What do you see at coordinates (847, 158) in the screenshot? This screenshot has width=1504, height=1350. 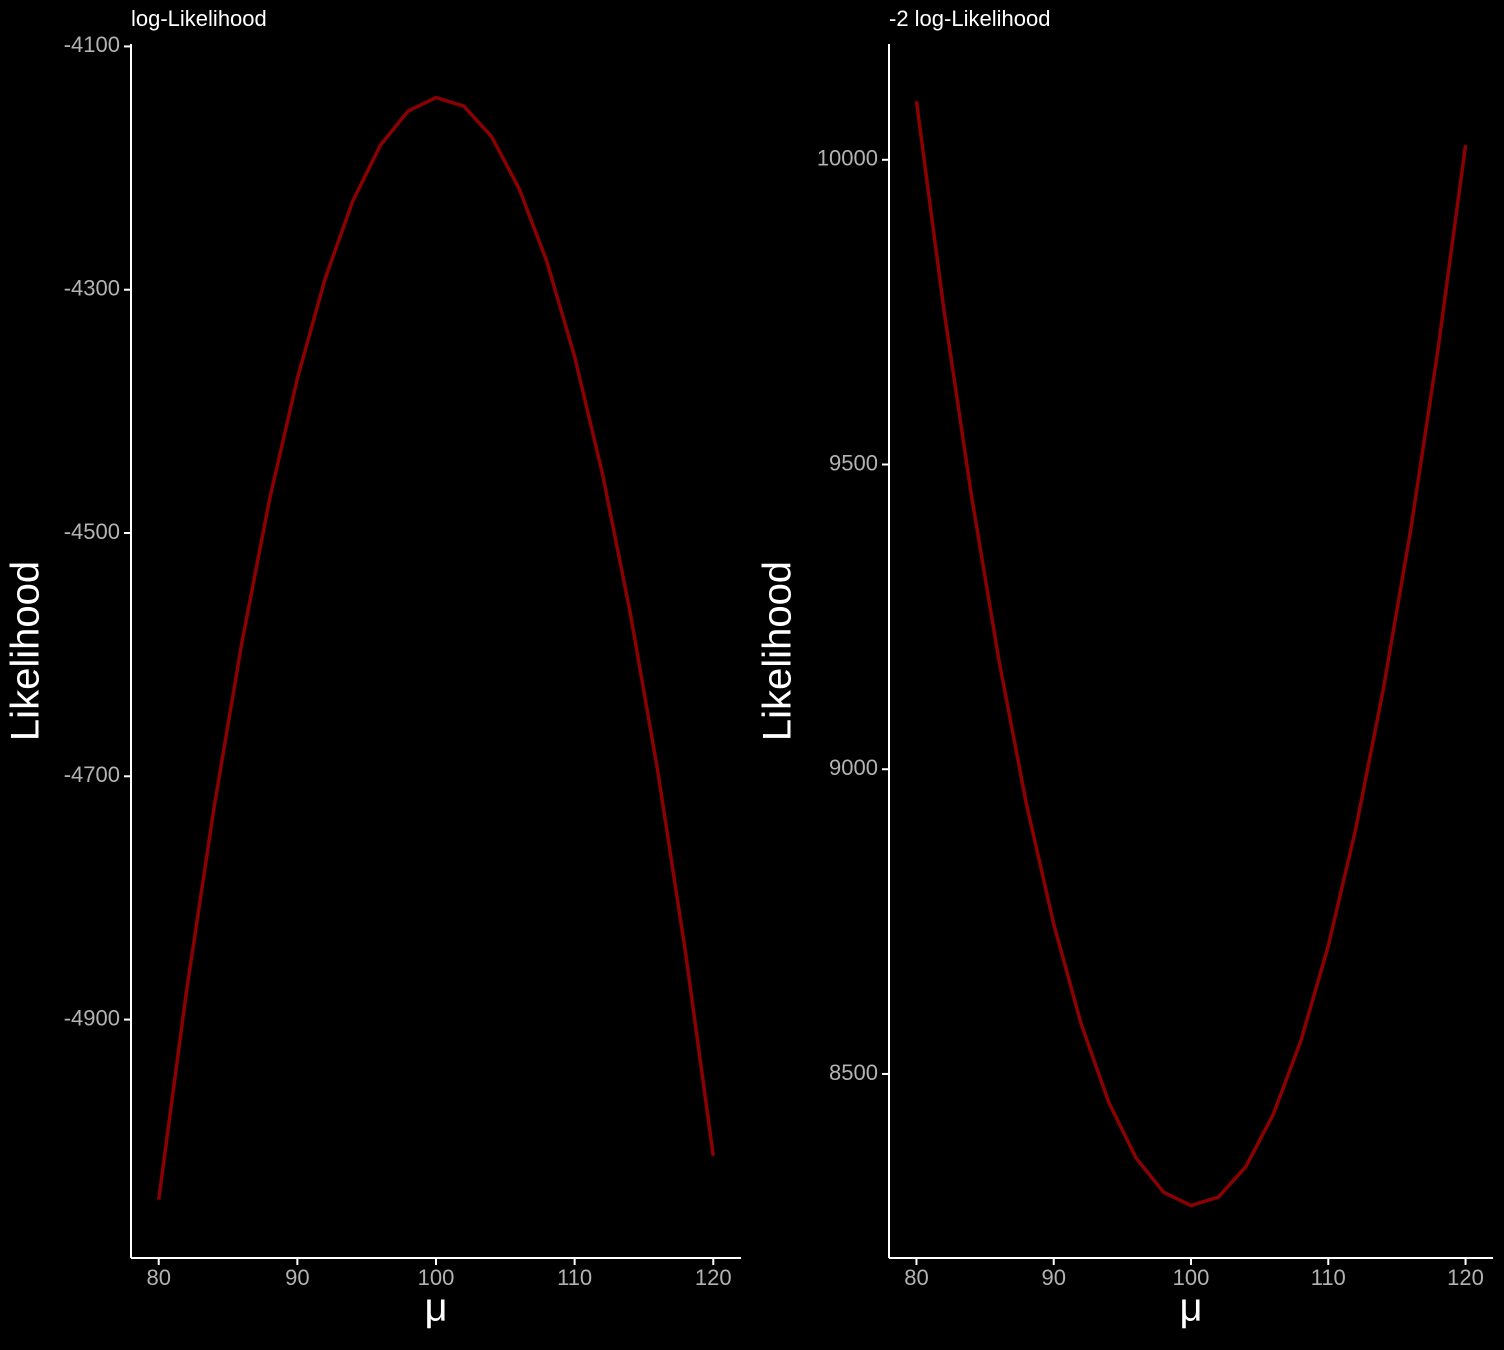 I see `y-tick-label: 10000` at bounding box center [847, 158].